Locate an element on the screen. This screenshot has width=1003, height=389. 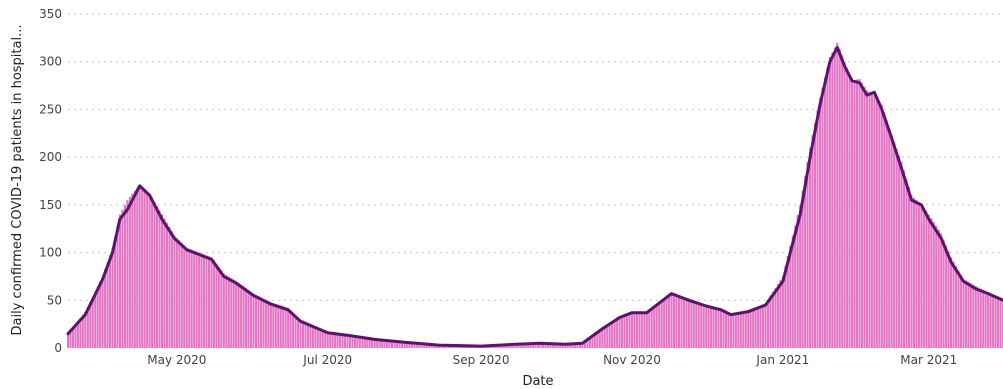
x-tick-label: Sep 2020 is located at coordinates (481, 360).